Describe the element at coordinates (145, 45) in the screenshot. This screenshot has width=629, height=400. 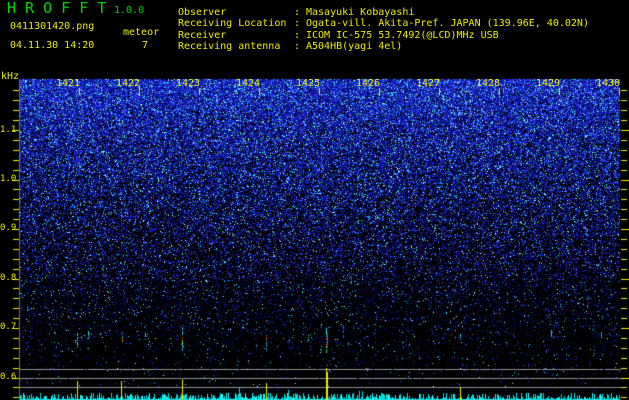
I see `meteor-count-value: 7` at that location.